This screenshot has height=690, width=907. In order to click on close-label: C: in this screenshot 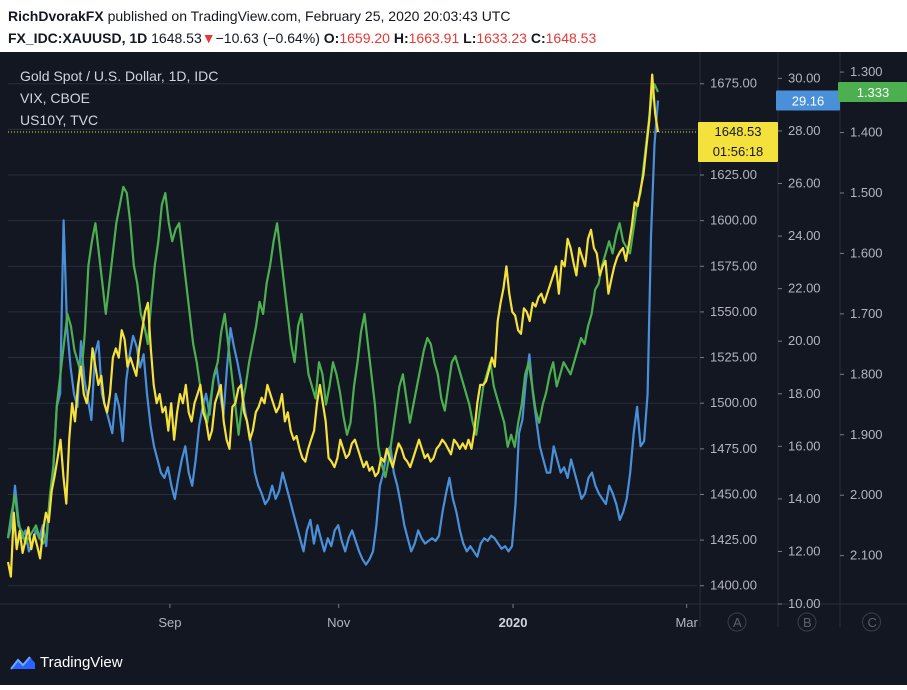, I will do `click(538, 38)`.